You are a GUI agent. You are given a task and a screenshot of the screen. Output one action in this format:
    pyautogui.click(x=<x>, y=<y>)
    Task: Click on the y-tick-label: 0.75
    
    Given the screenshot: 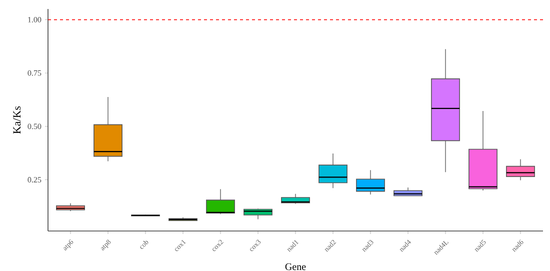 What is the action you would take?
    pyautogui.click(x=35, y=73)
    